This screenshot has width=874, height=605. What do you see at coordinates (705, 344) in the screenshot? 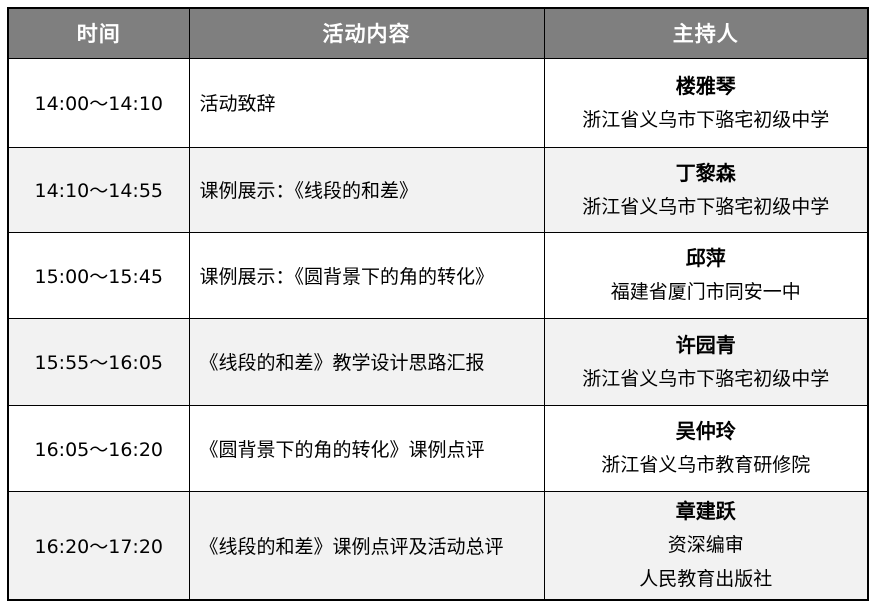
I see `host-name: 许园青` at bounding box center [705, 344].